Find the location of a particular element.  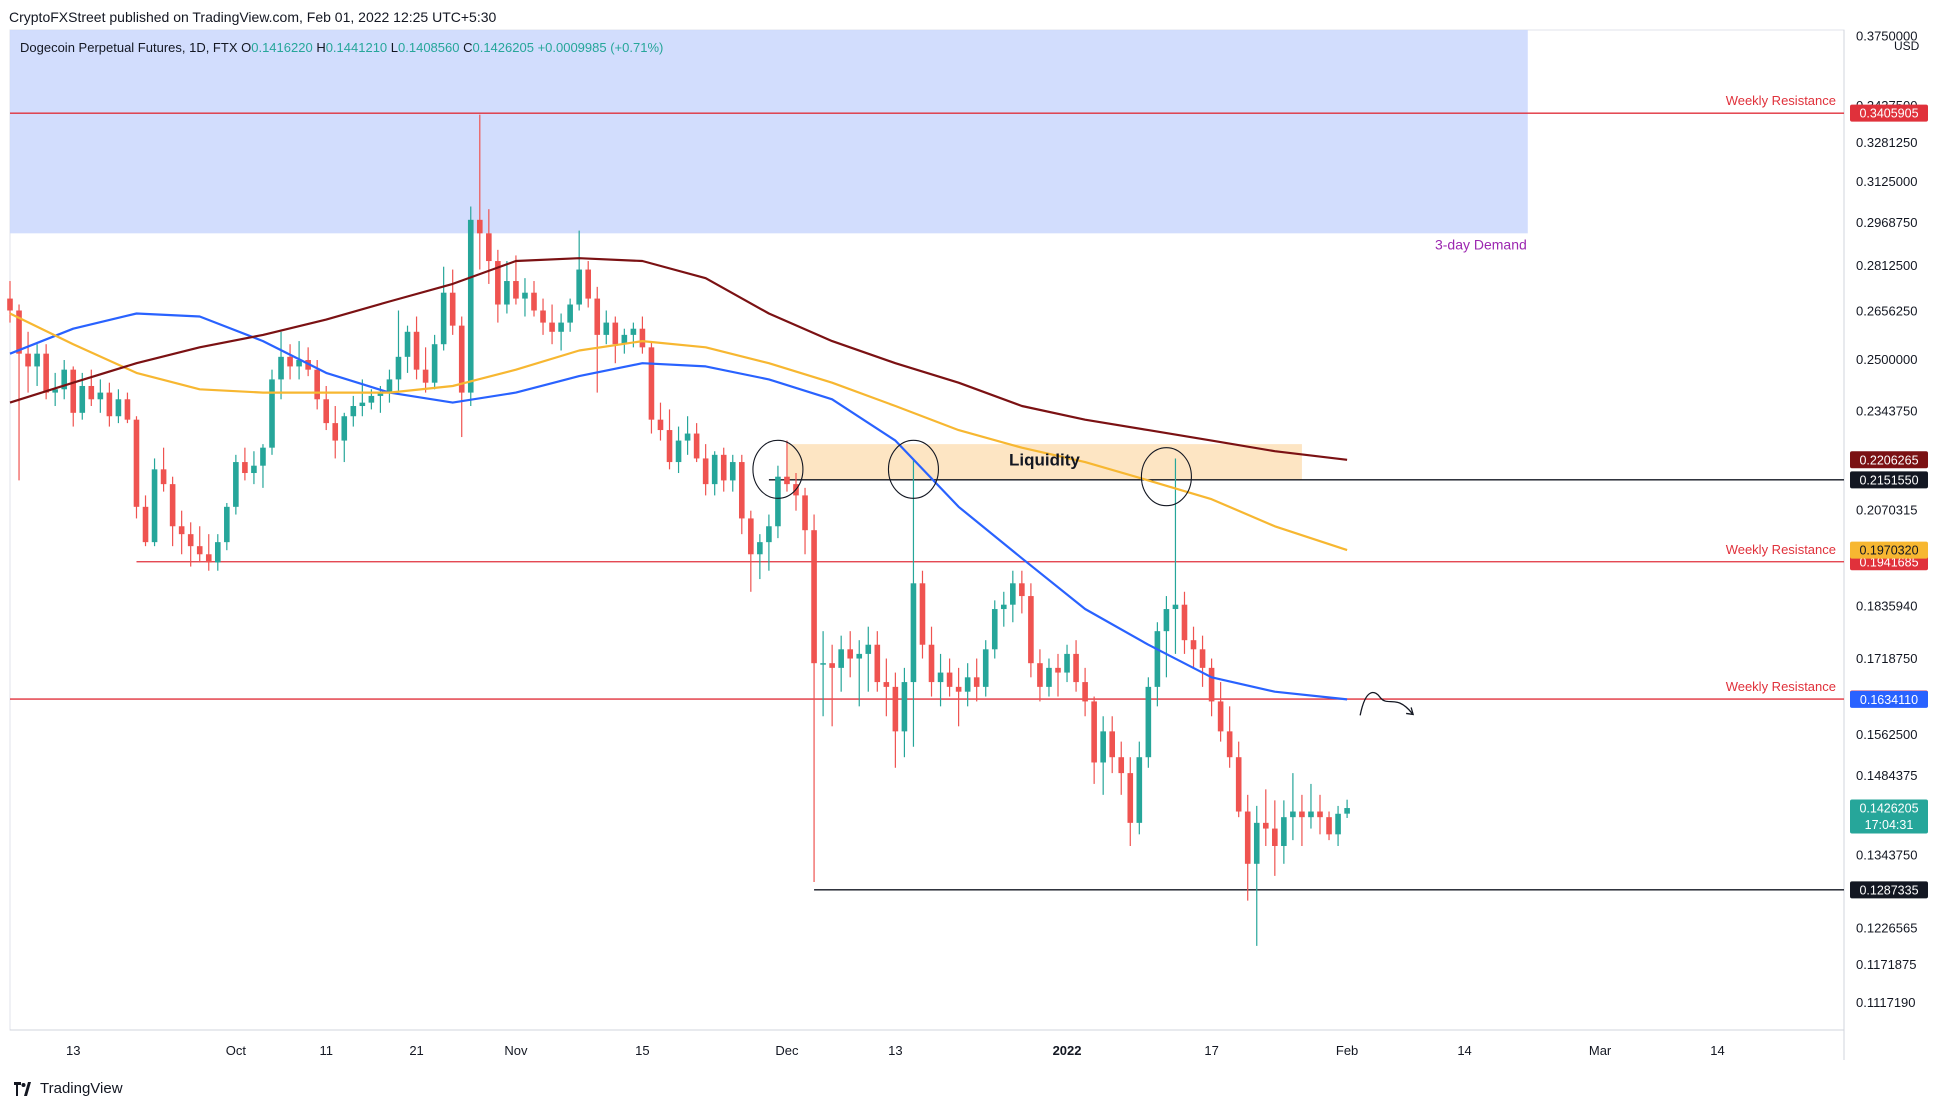

x-tick-label: 15 is located at coordinates (642, 1050).